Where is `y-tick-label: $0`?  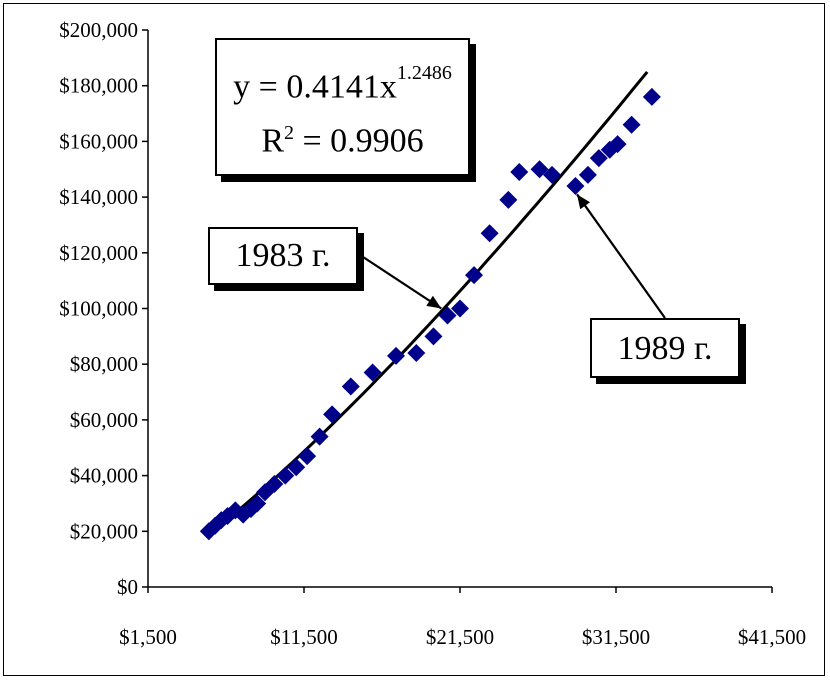 y-tick-label: $0 is located at coordinates (127, 587).